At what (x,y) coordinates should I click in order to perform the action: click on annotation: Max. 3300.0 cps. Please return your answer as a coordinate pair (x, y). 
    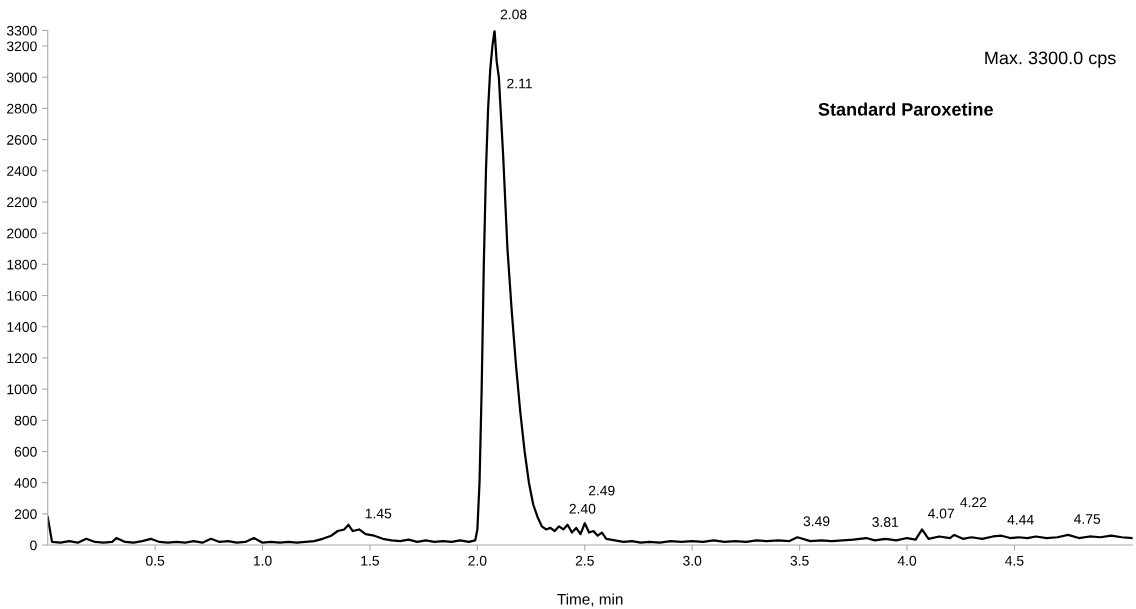
    Looking at the image, I should click on (1050, 59).